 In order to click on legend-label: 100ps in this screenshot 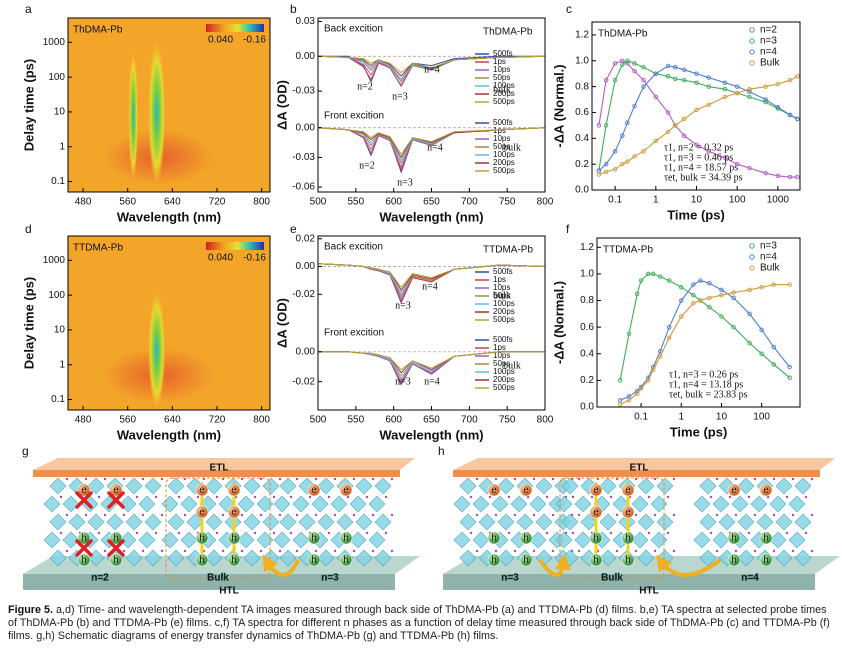, I will do `click(504, 371)`.